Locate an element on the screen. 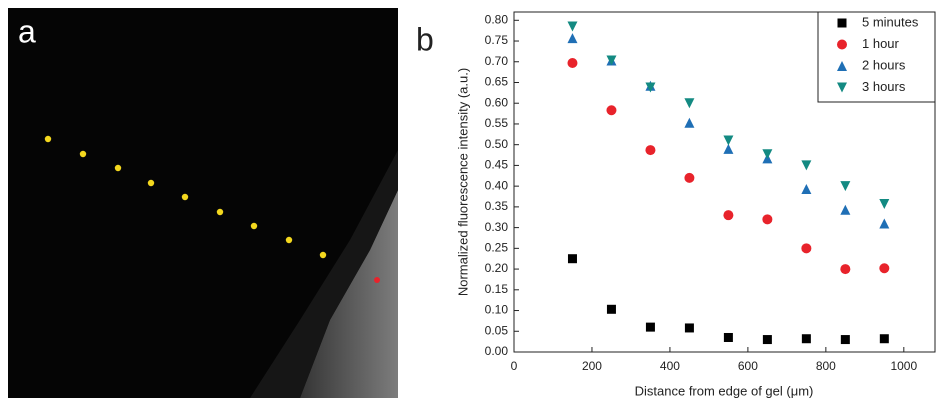 This screenshot has width=939, height=408. y-tick-label: 0.05 is located at coordinates (497, 330).